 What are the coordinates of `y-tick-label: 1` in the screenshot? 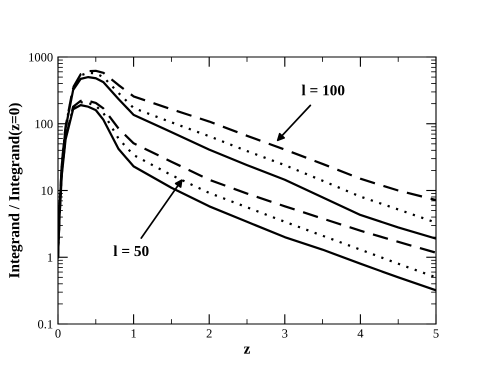 It's located at (50, 257).